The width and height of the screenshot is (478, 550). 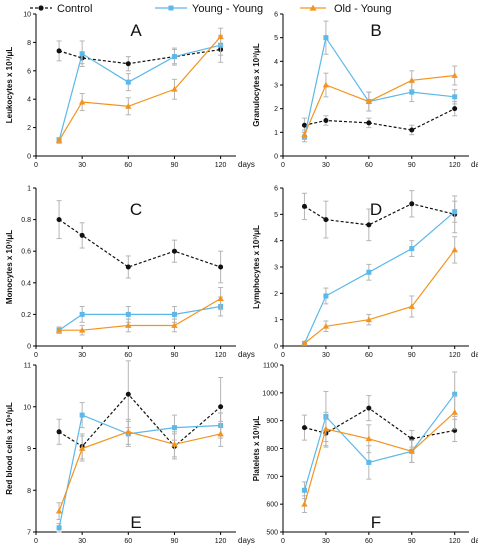 I want to click on y-tick-label: 1000, so click(x=270, y=393).